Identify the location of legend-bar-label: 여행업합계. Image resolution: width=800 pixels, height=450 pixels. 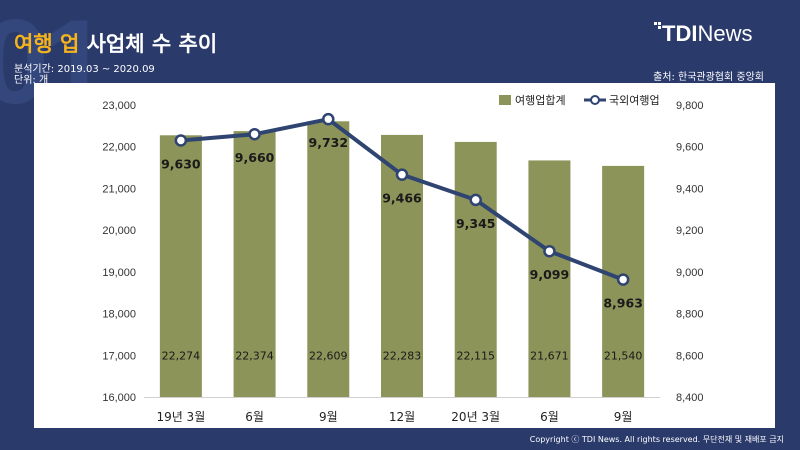
(540, 100).